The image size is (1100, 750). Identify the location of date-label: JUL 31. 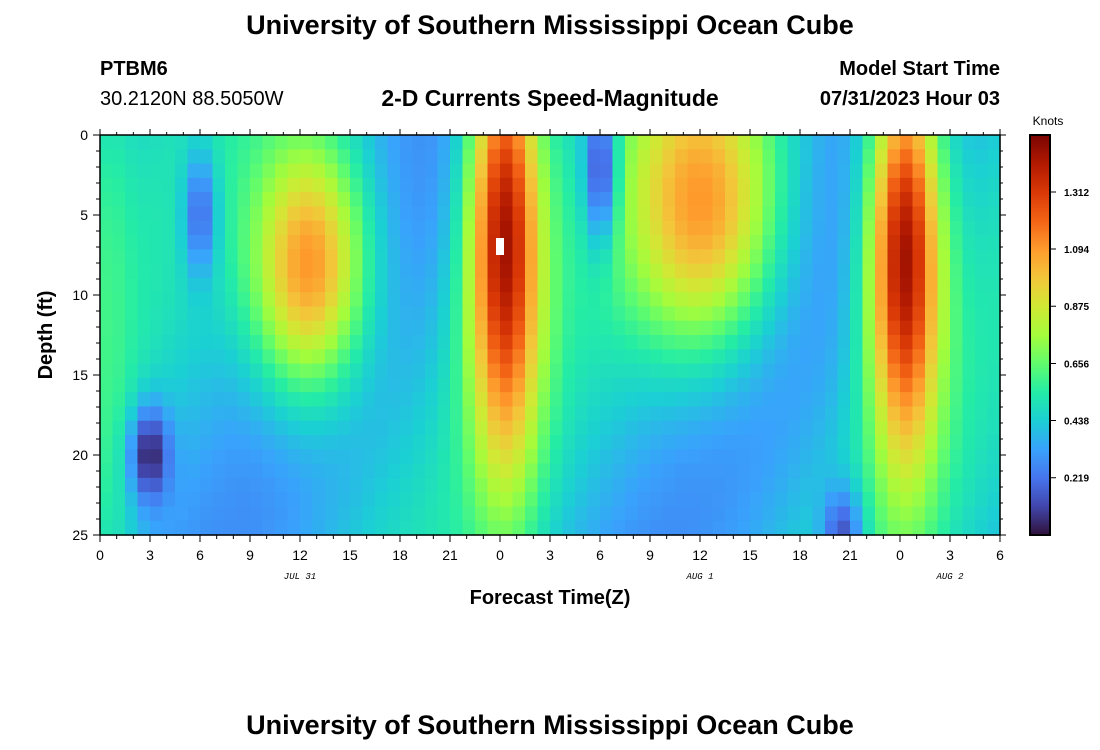
(300, 577).